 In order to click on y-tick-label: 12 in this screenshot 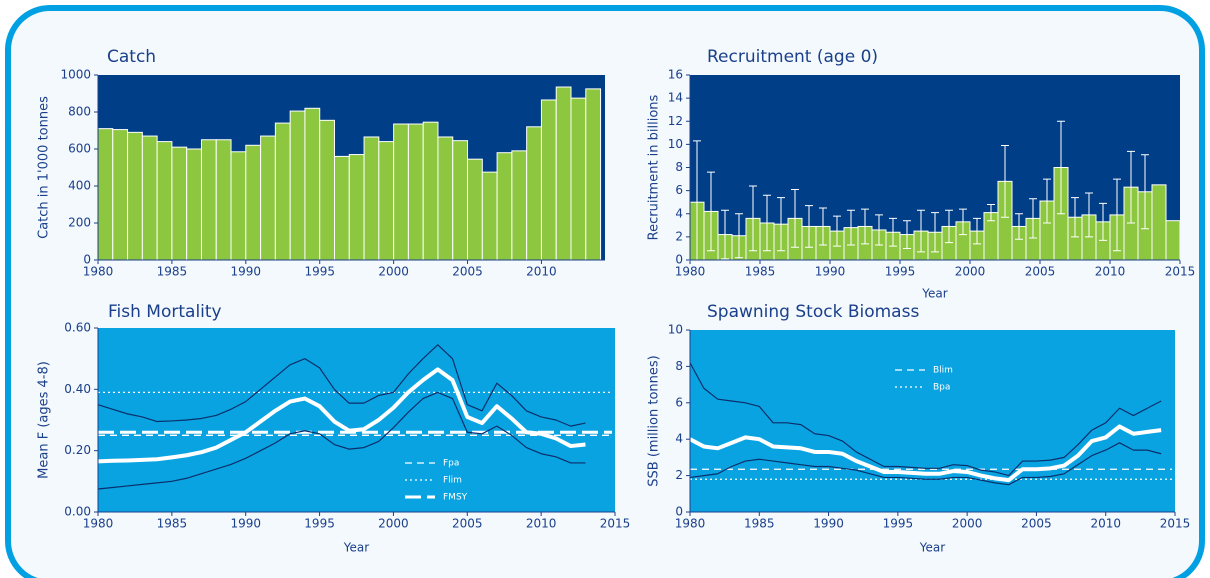, I will do `click(675, 121)`.